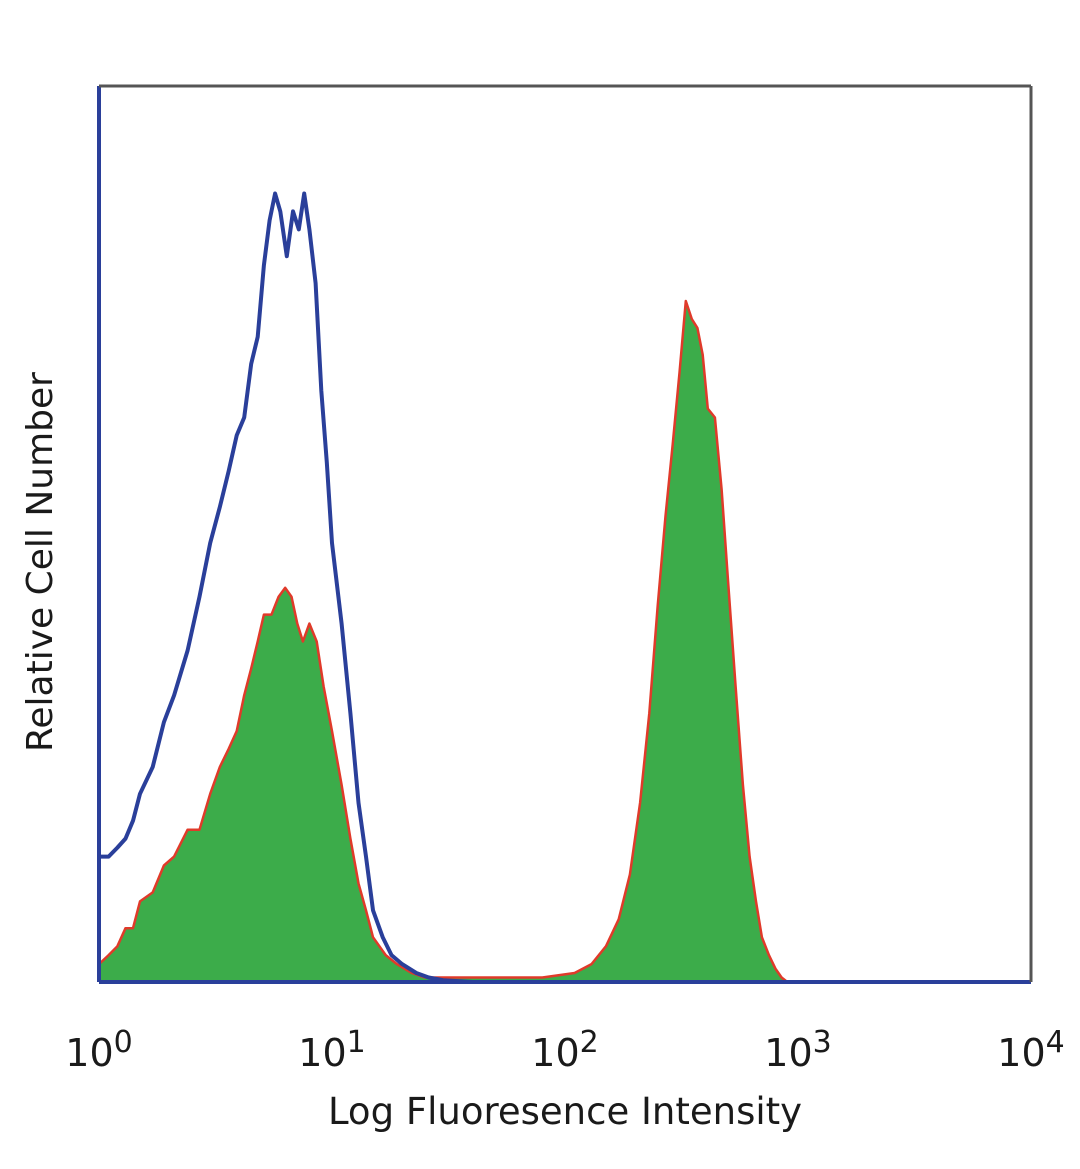 This screenshot has height=1169, width=1080. What do you see at coordinates (98, 1050) in the screenshot?
I see `x-tick-label: 100` at bounding box center [98, 1050].